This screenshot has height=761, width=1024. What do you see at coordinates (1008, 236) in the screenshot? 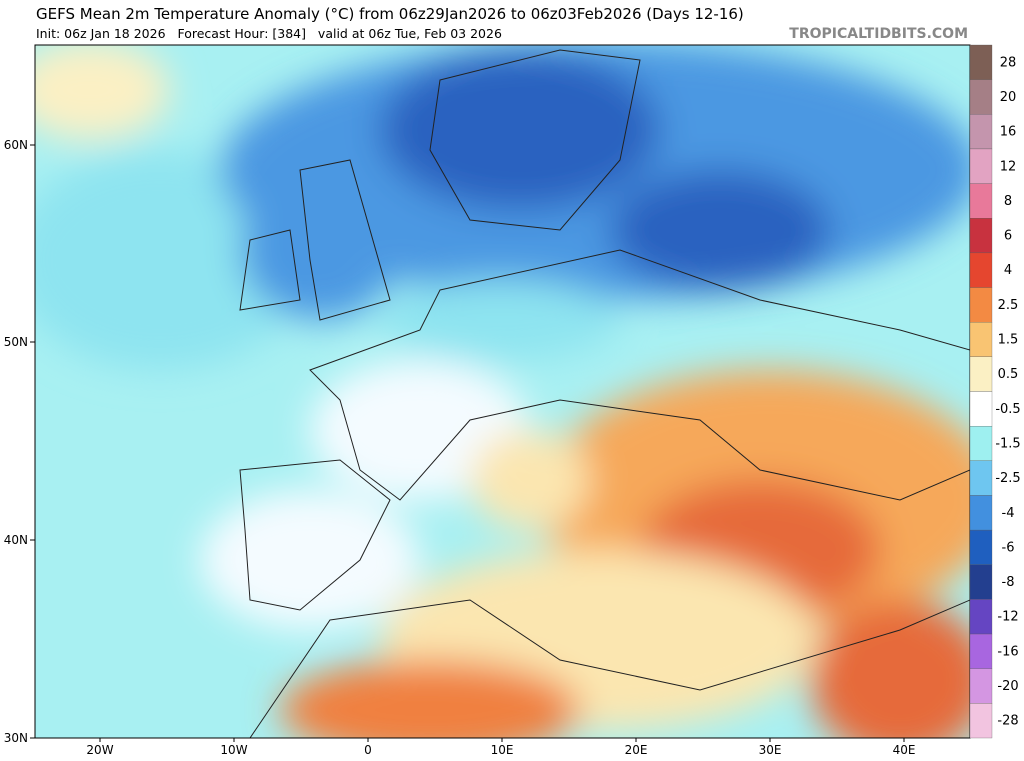
I see `colorbar-label: 6` at bounding box center [1008, 236].